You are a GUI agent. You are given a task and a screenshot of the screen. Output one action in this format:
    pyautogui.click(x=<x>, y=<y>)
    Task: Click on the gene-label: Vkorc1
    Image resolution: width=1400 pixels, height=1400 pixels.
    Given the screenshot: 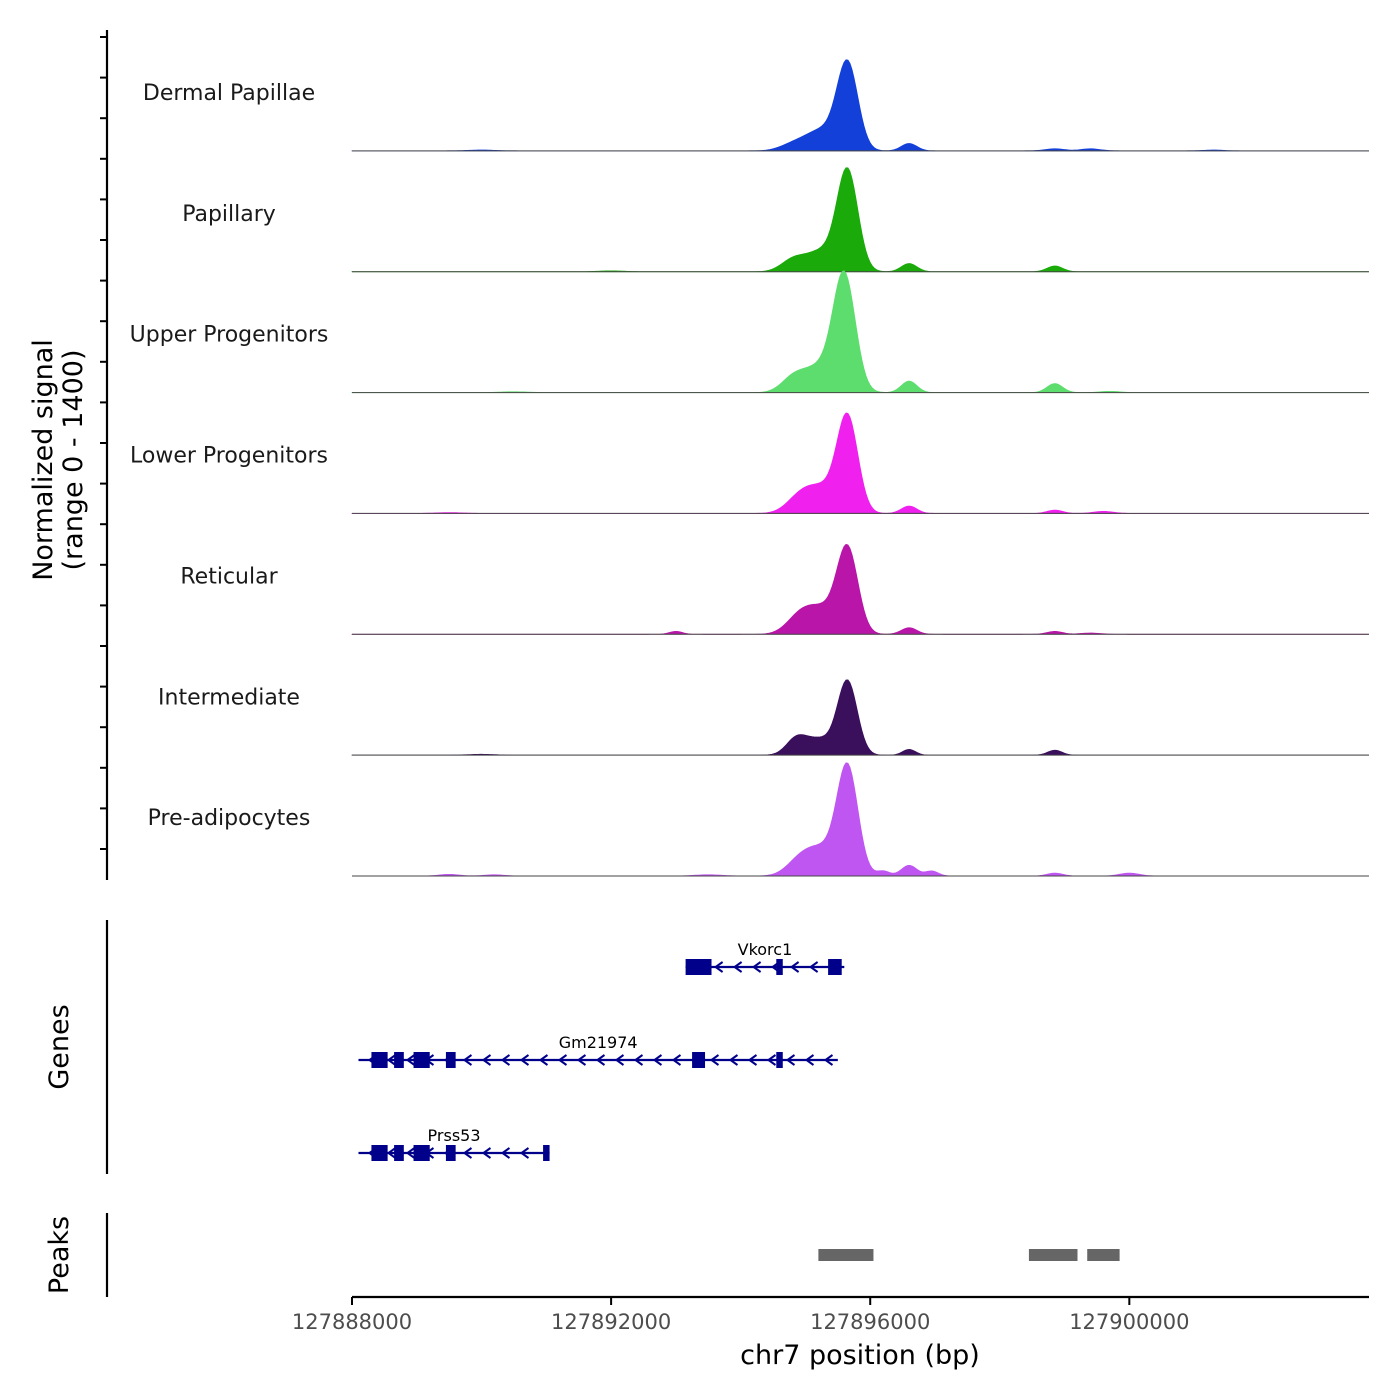 What is the action you would take?
    pyautogui.click(x=765, y=949)
    